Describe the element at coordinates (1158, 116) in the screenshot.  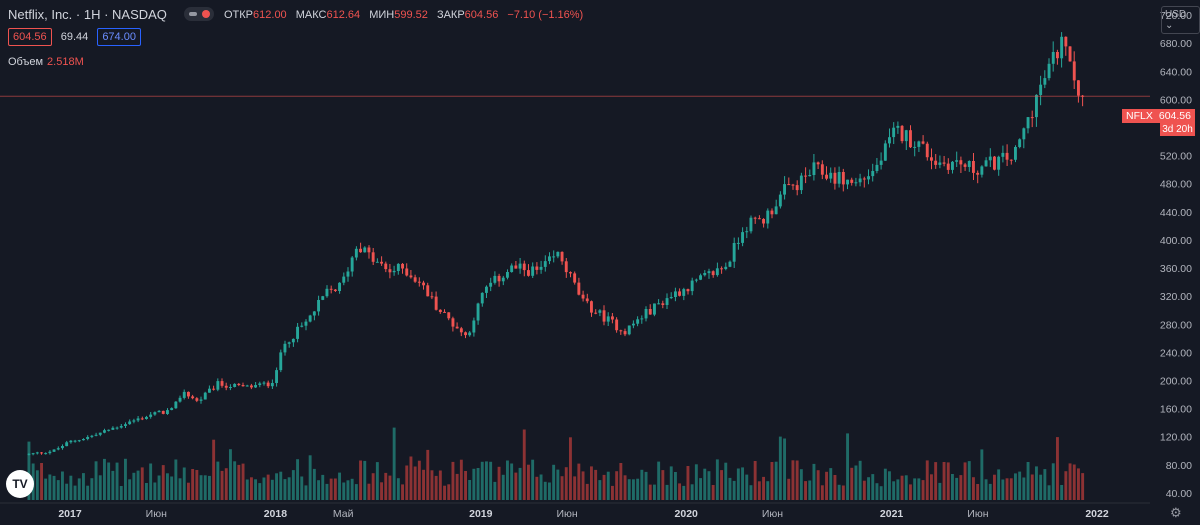
I see `last-price-label: NFLX 604.56` at that location.